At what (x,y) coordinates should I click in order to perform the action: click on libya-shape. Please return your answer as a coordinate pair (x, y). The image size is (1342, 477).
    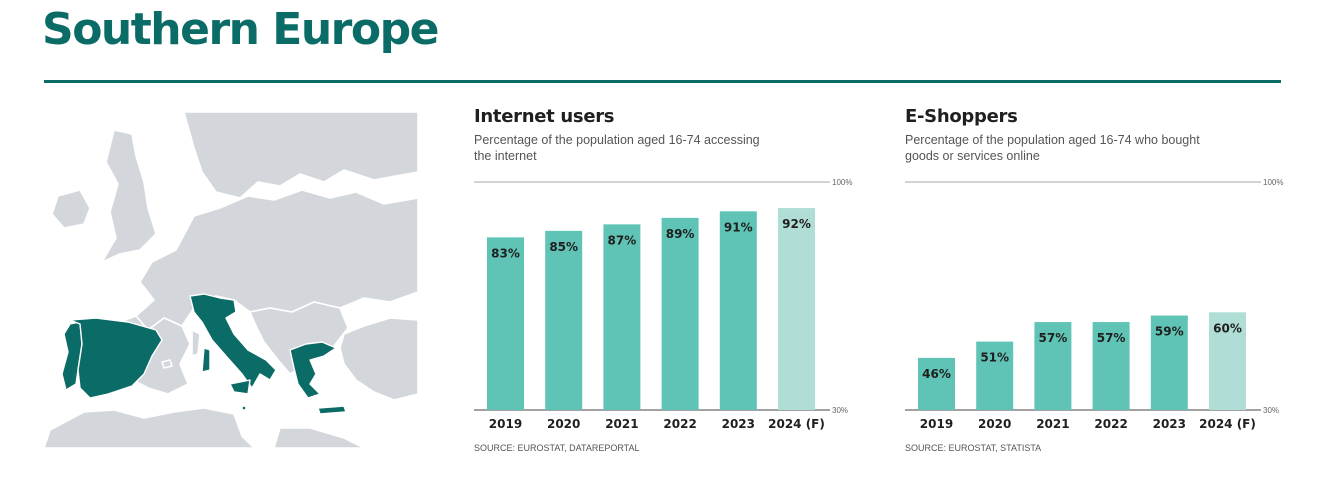
    Looking at the image, I should click on (319, 437).